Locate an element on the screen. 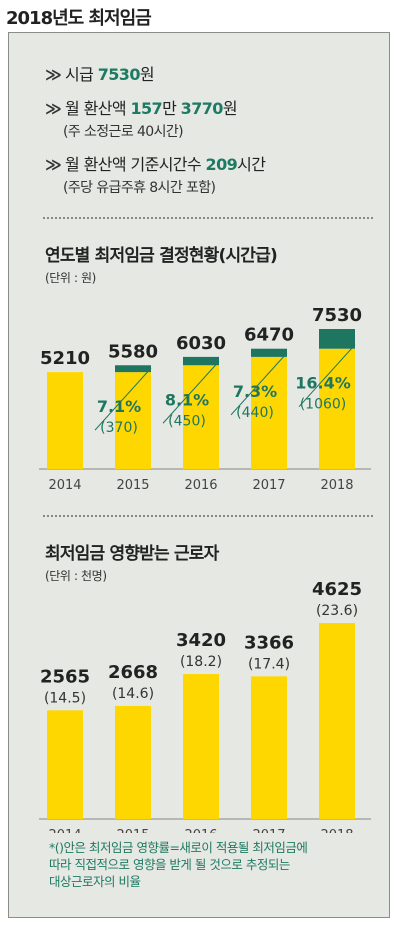 The image size is (400, 926). monthly-hours-line: ≫ 월 환산액 기준시간수 209시간 is located at coordinates (155, 164).